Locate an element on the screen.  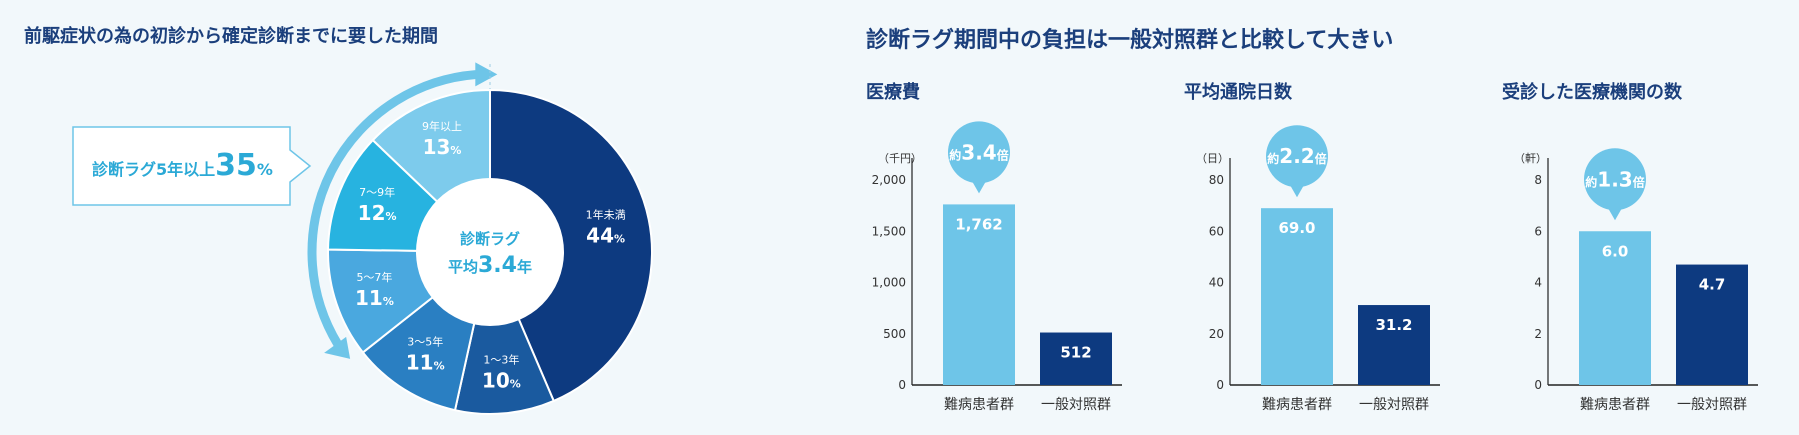
y-tick-label: 1,000 is located at coordinates (889, 283).